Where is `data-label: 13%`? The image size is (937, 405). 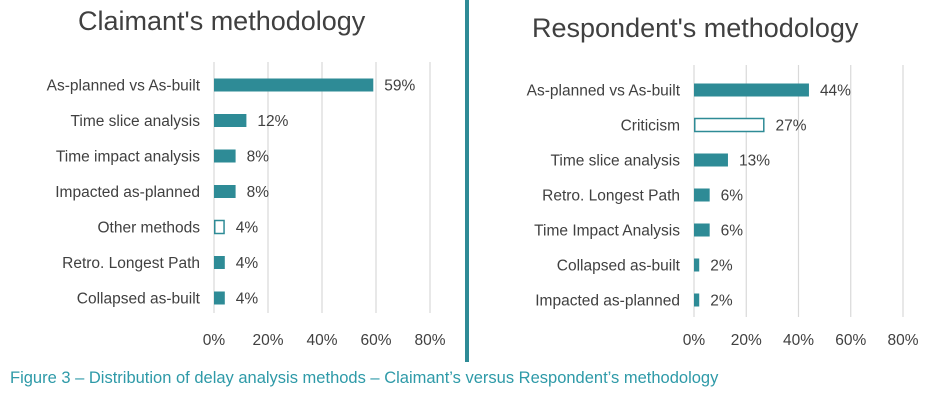
data-label: 13% is located at coordinates (754, 161).